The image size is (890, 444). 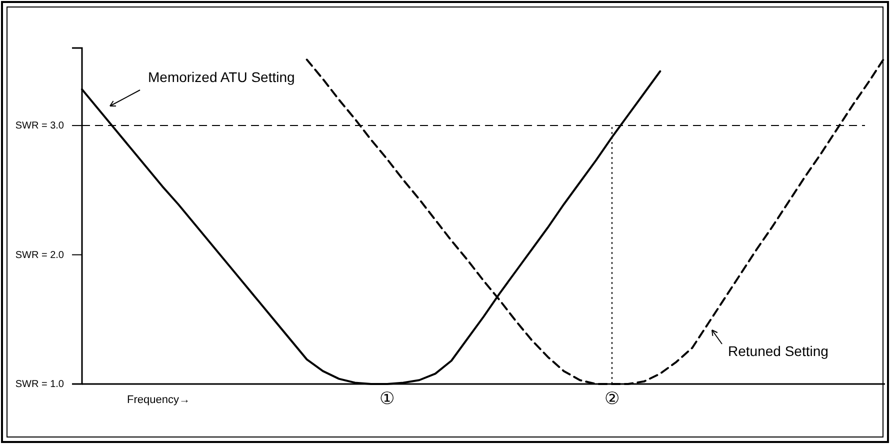 What do you see at coordinates (612, 398) in the screenshot?
I see `x-tick-label: ②` at bounding box center [612, 398].